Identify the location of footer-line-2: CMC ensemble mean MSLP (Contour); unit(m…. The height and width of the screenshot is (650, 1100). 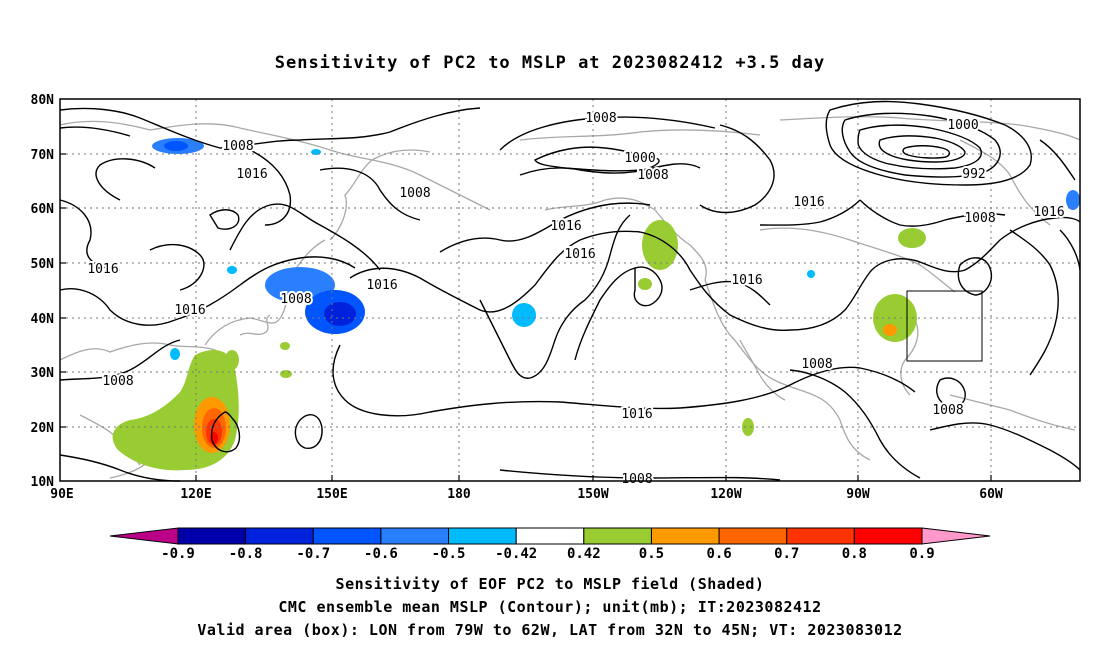
(549, 607).